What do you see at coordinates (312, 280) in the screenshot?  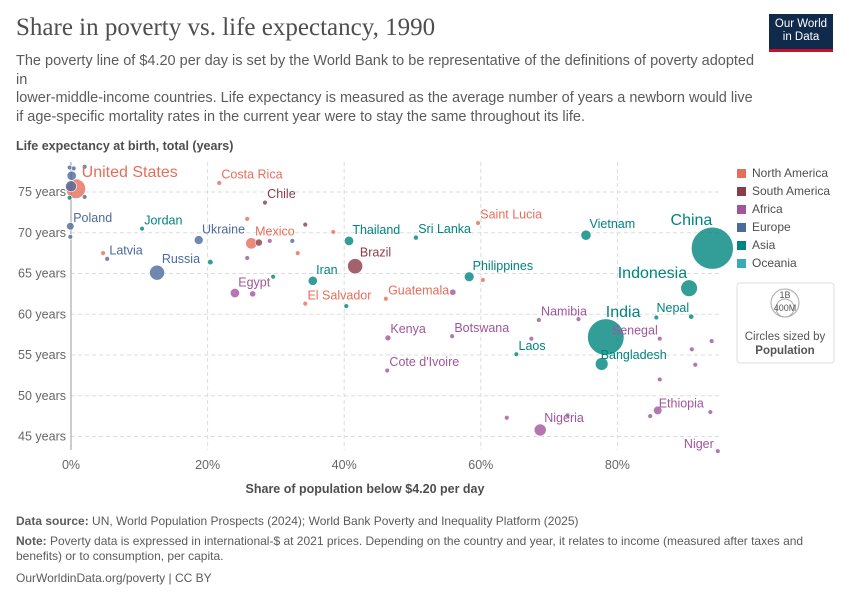 I see `data-point-iran` at bounding box center [312, 280].